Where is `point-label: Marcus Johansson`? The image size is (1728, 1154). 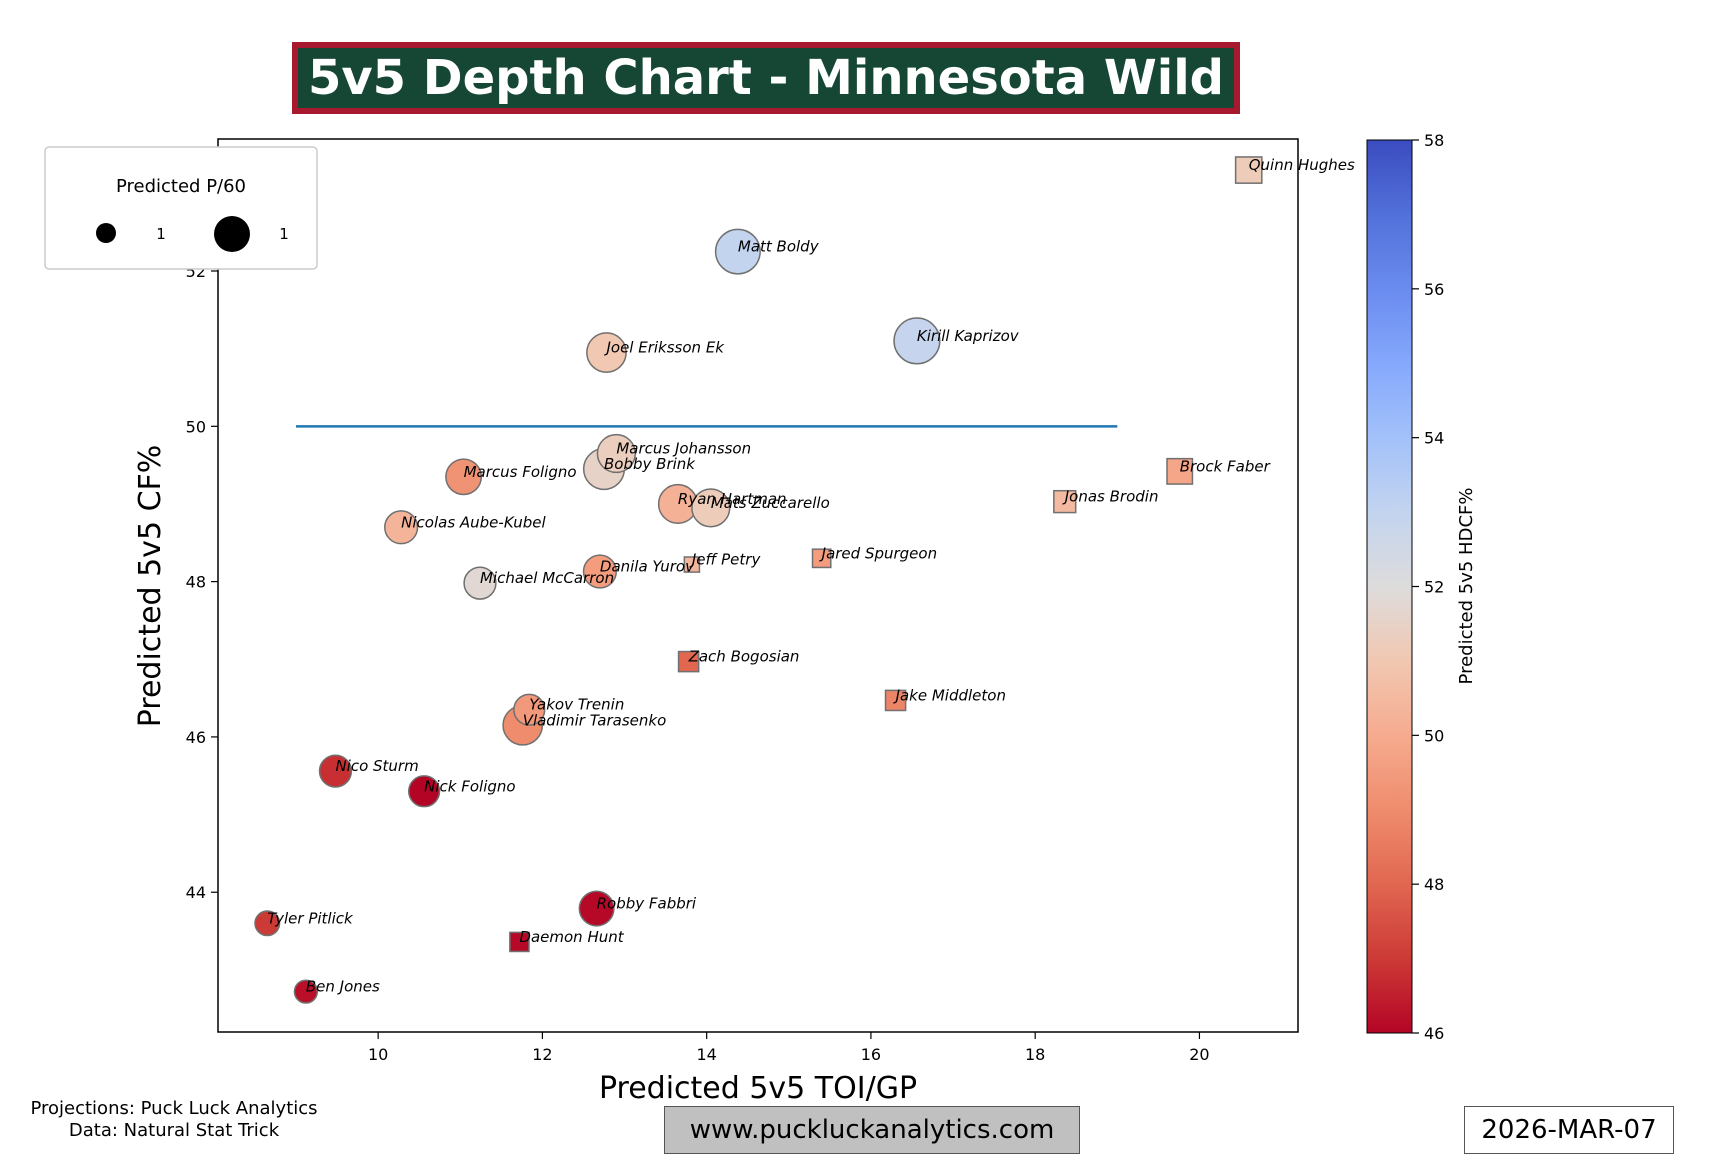 point-label: Marcus Johansson is located at coordinates (683, 448).